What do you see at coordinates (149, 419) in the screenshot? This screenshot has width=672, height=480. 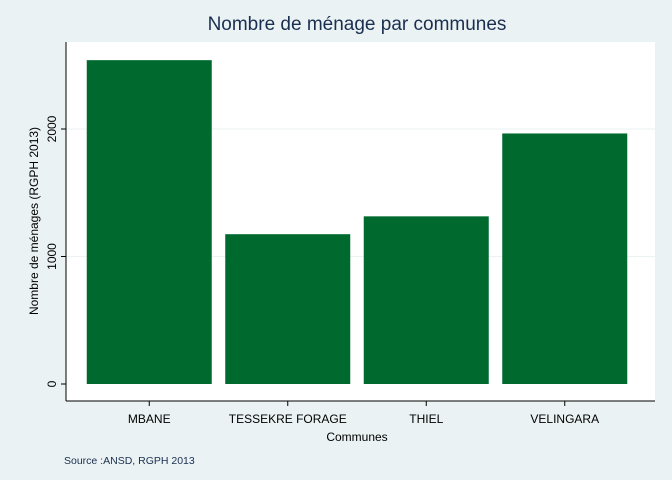 I see `x-tick-label: MBANE` at bounding box center [149, 419].